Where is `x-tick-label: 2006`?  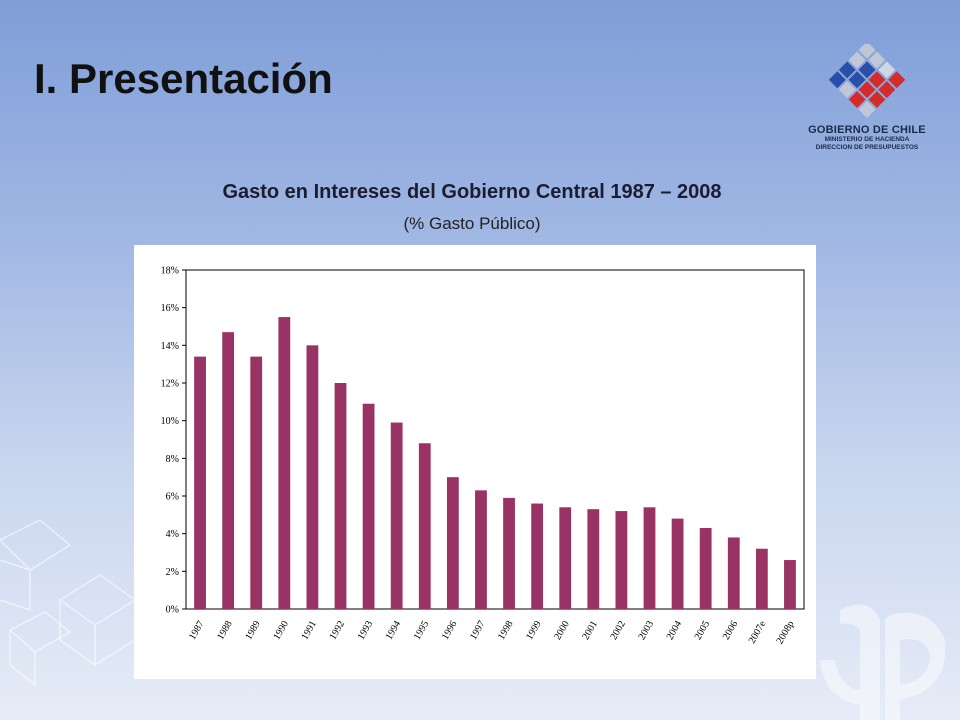
x-tick-label: 2006 is located at coordinates (731, 630).